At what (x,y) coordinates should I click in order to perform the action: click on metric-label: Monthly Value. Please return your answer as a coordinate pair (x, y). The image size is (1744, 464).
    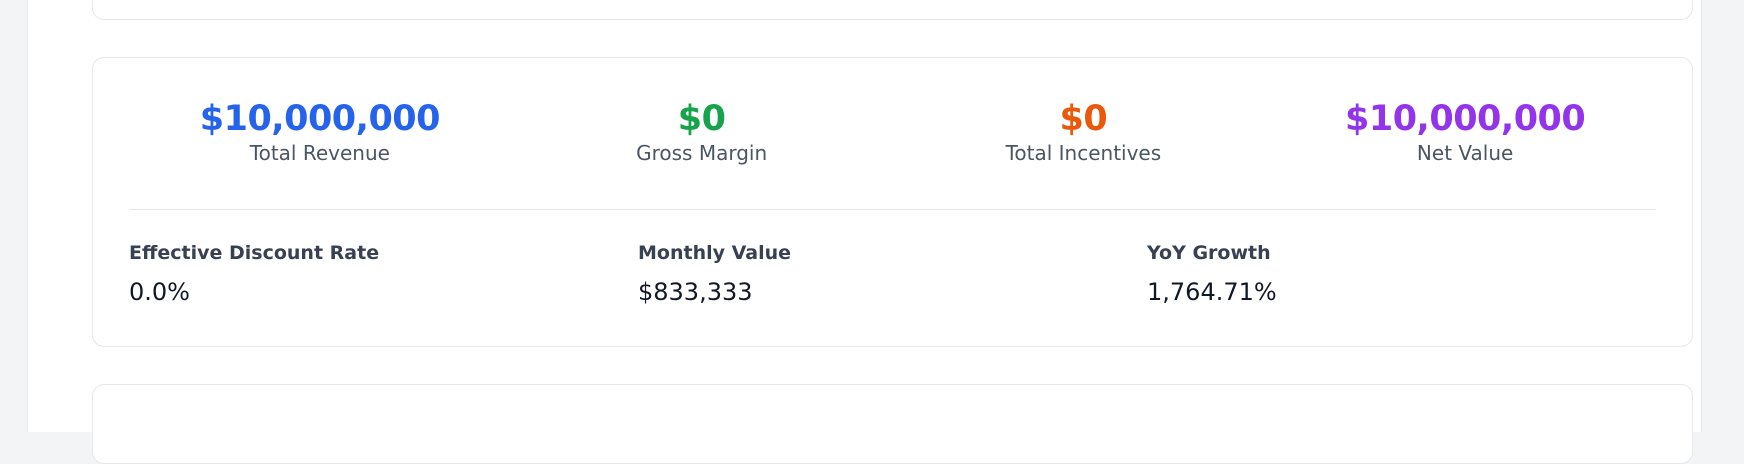
    Looking at the image, I should click on (715, 253).